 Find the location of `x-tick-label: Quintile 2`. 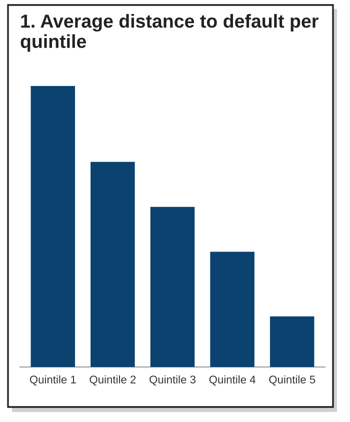

x-tick-label: Quintile 2 is located at coordinates (113, 380).